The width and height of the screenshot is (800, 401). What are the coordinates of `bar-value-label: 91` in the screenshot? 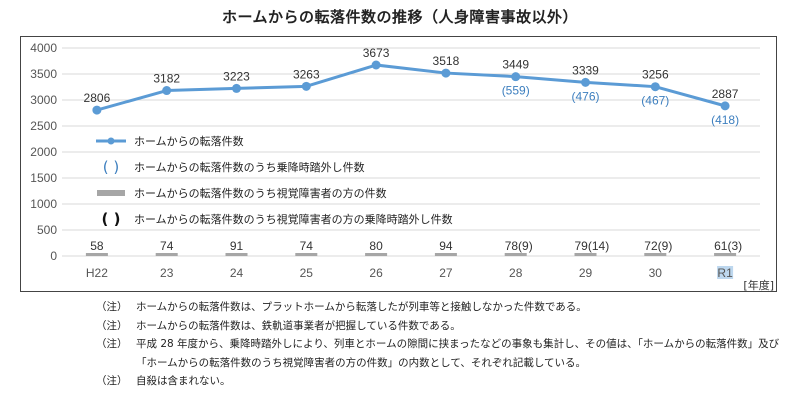 It's located at (237, 246).